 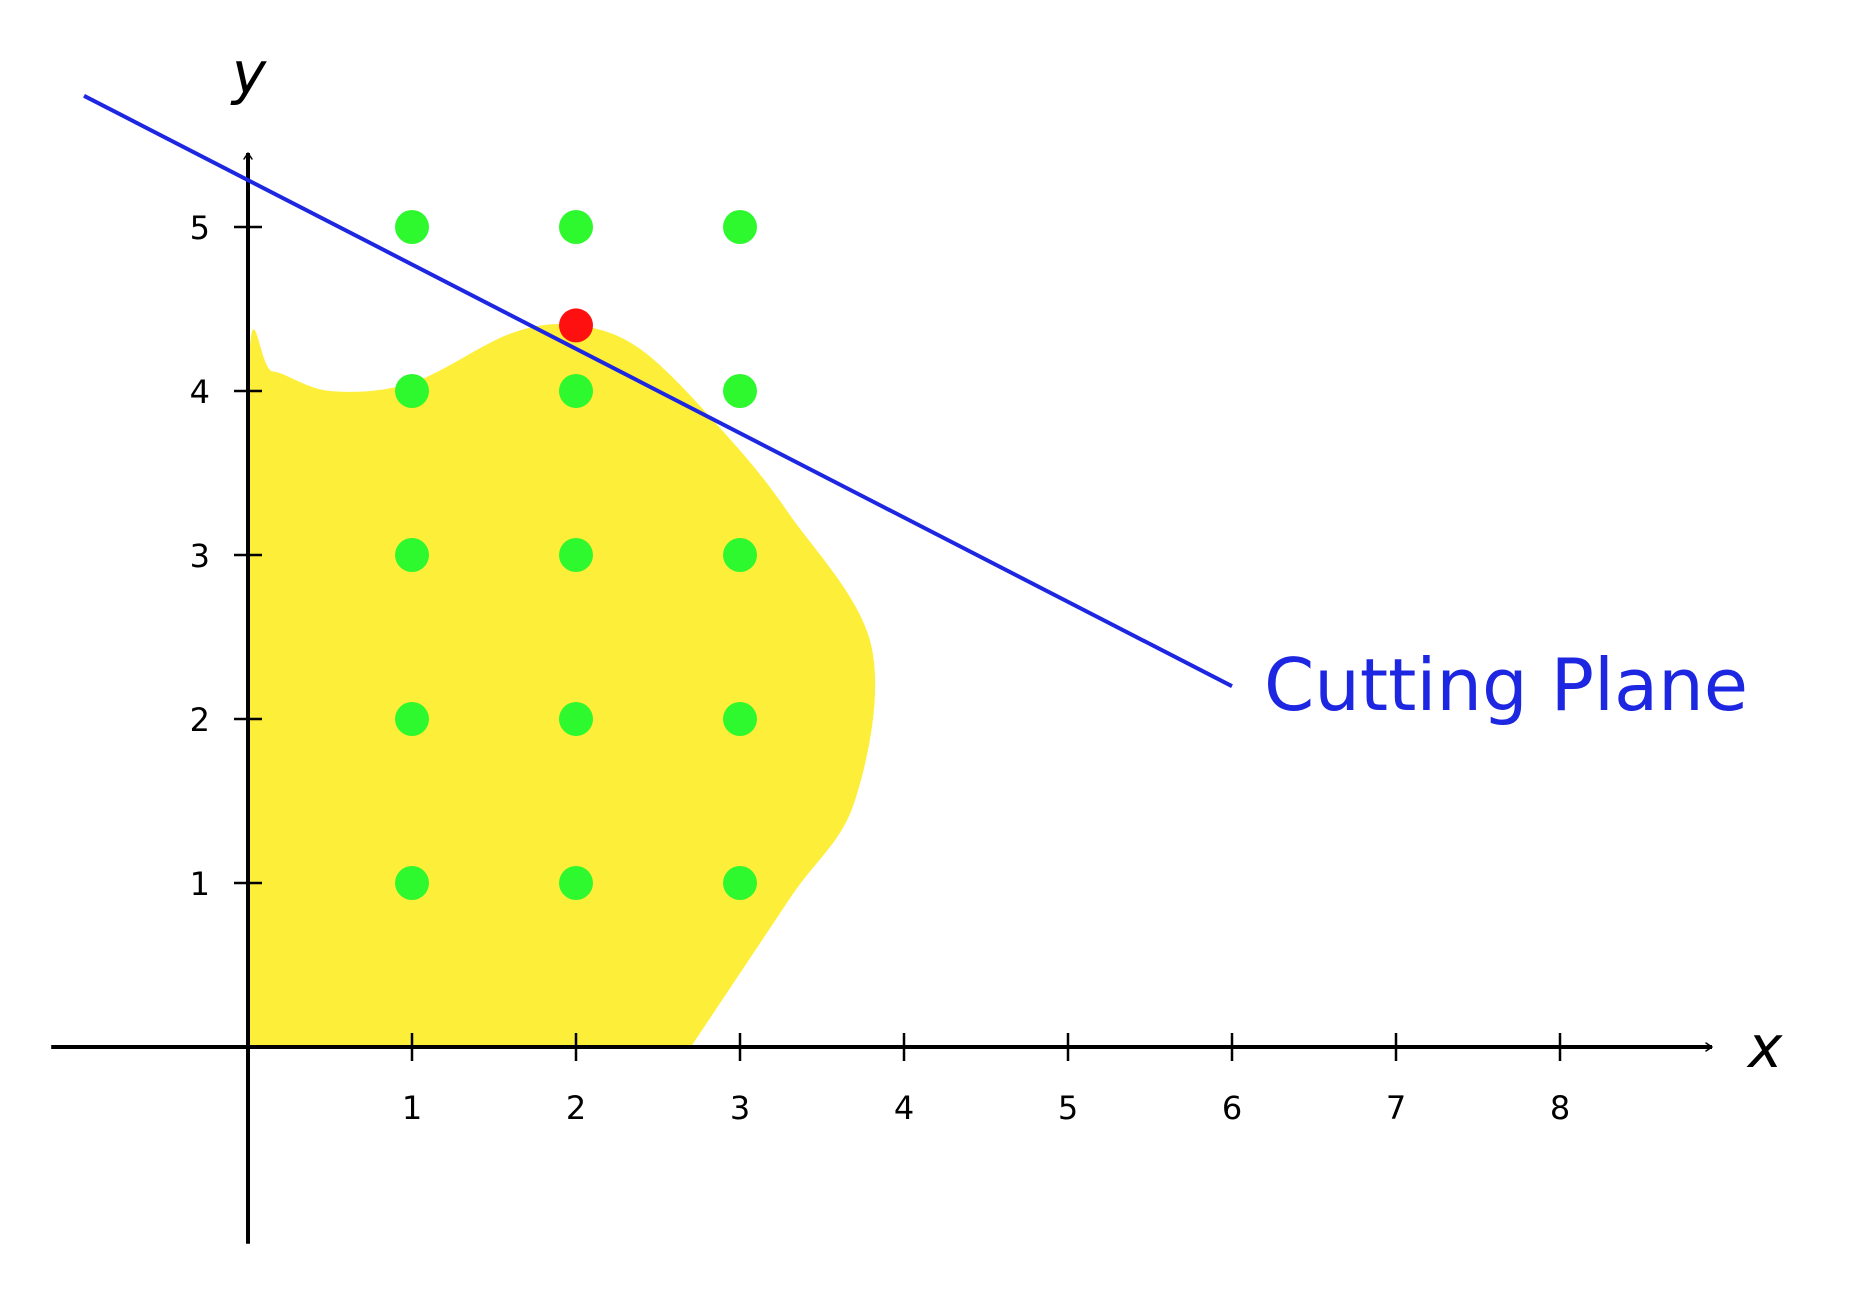 I want to click on x-tick-label-2: 2, so click(x=576, y=1108).